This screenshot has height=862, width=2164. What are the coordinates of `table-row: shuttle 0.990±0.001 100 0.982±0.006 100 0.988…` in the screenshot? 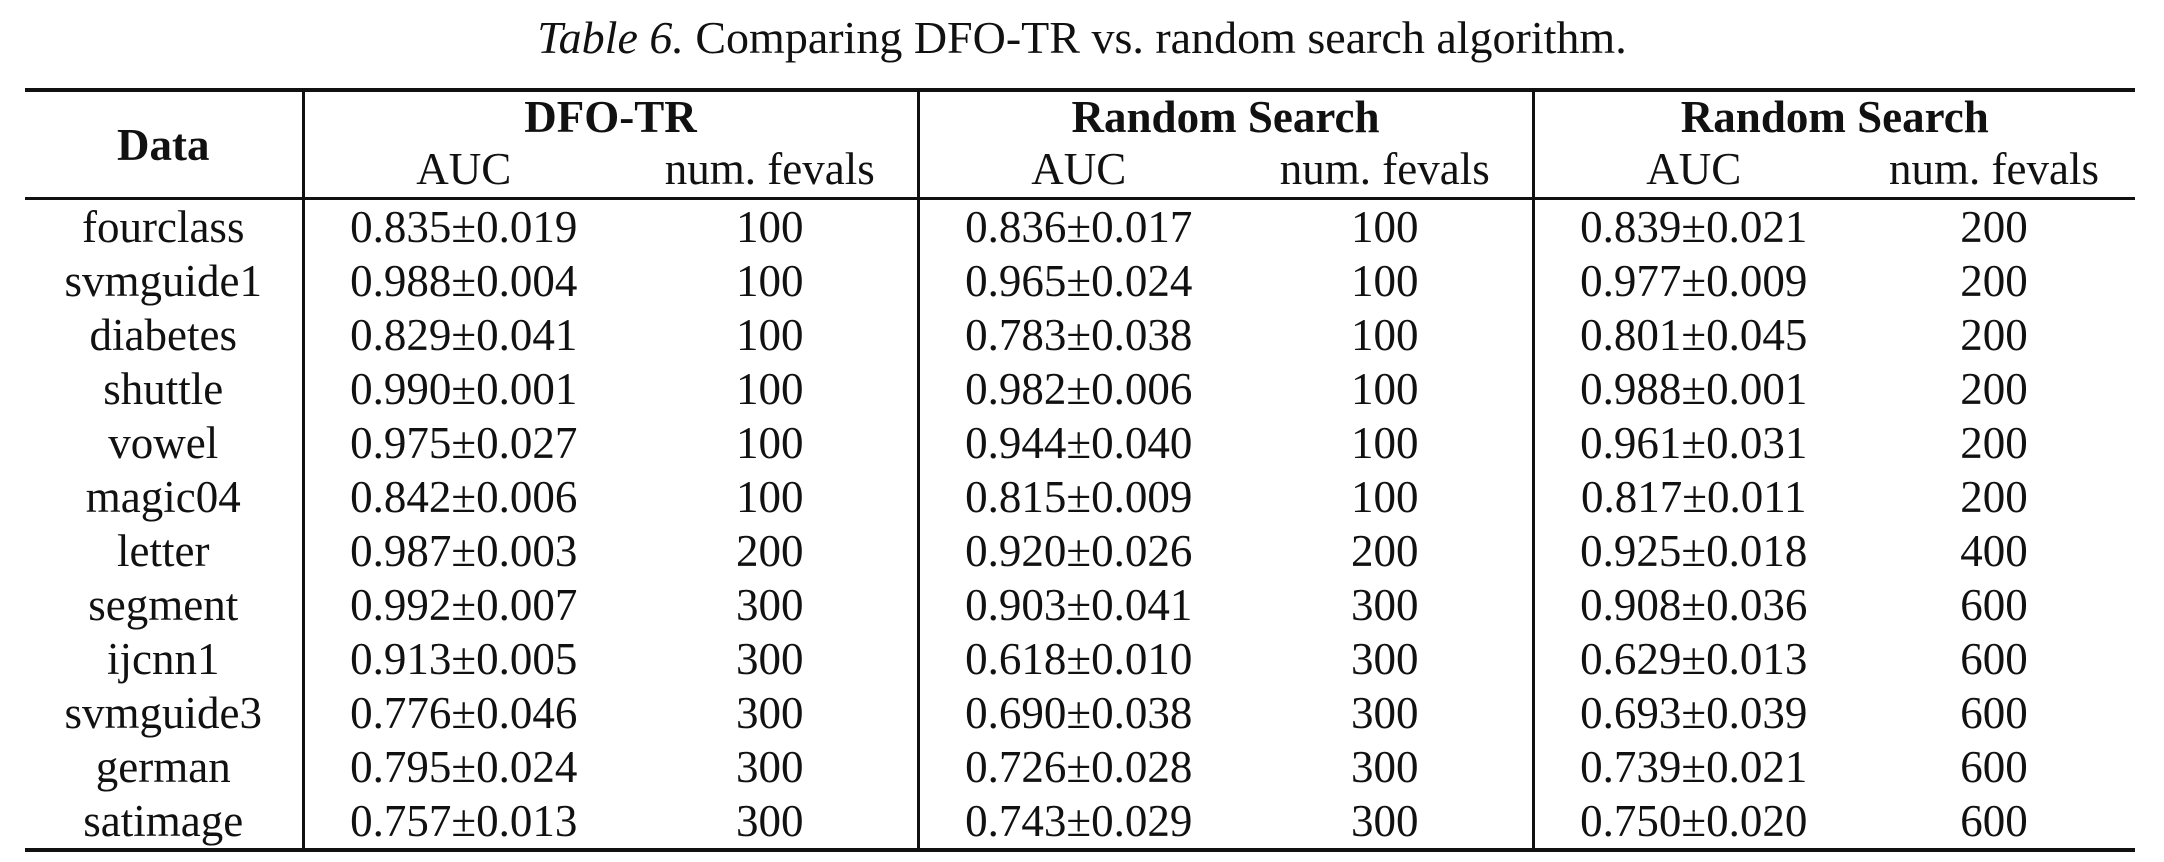 It's located at (1080, 389).